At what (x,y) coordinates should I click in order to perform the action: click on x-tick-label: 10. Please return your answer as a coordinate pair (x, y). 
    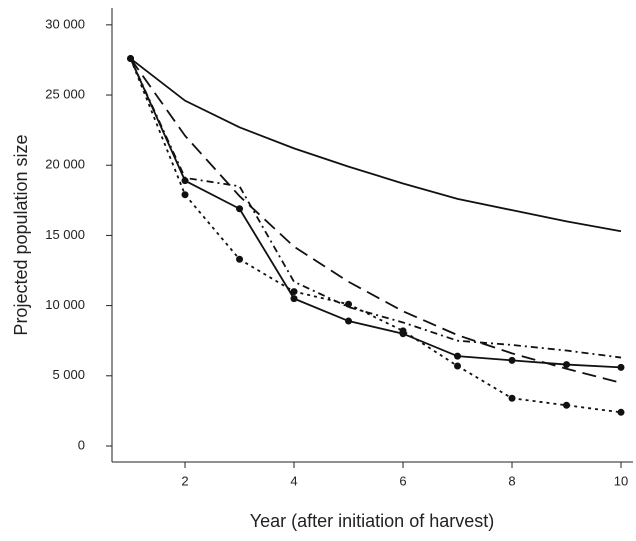
    Looking at the image, I should click on (621, 480).